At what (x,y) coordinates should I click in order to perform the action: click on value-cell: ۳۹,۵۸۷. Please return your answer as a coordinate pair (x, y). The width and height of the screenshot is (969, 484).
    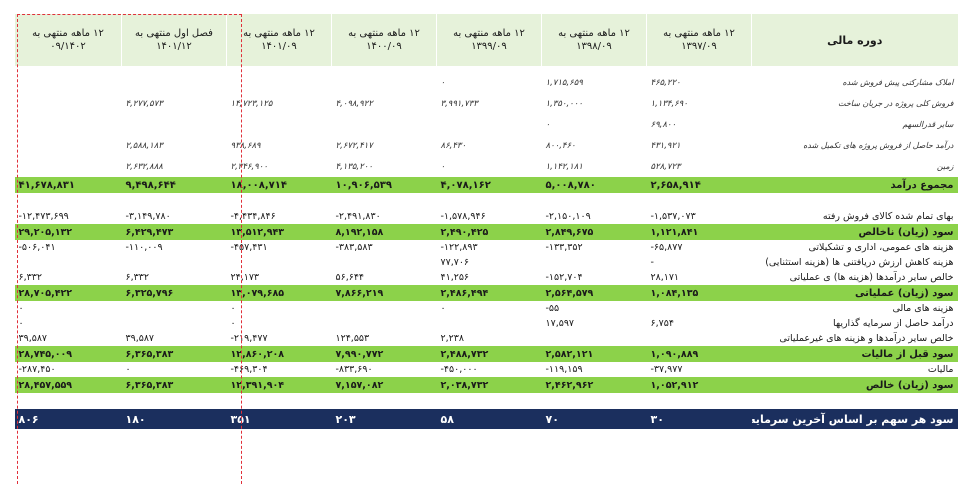
    Looking at the image, I should click on (140, 338).